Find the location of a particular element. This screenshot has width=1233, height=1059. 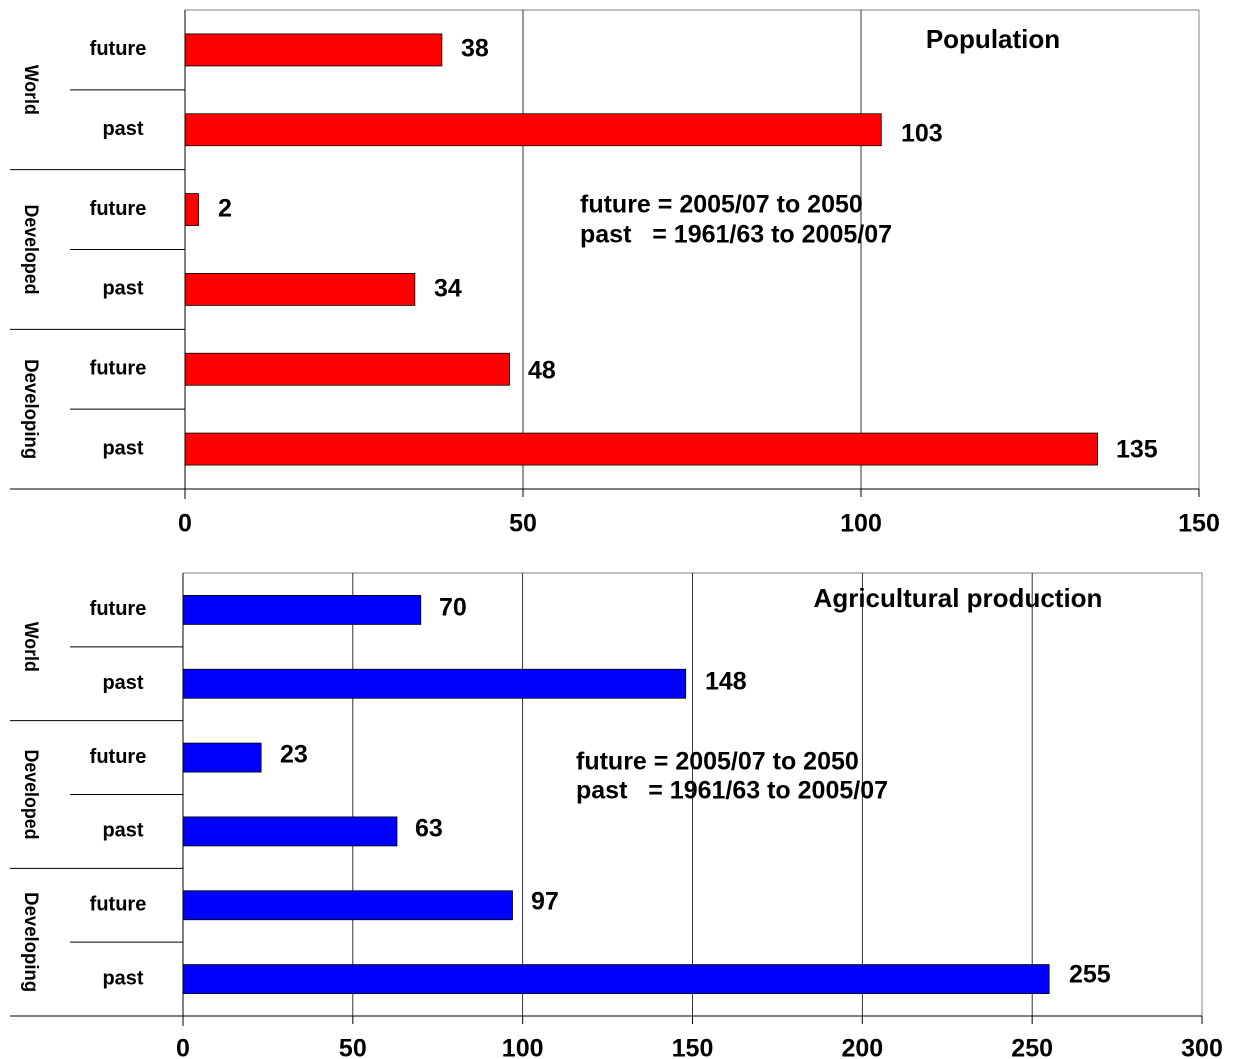

data-label: 255 is located at coordinates (1090, 975).